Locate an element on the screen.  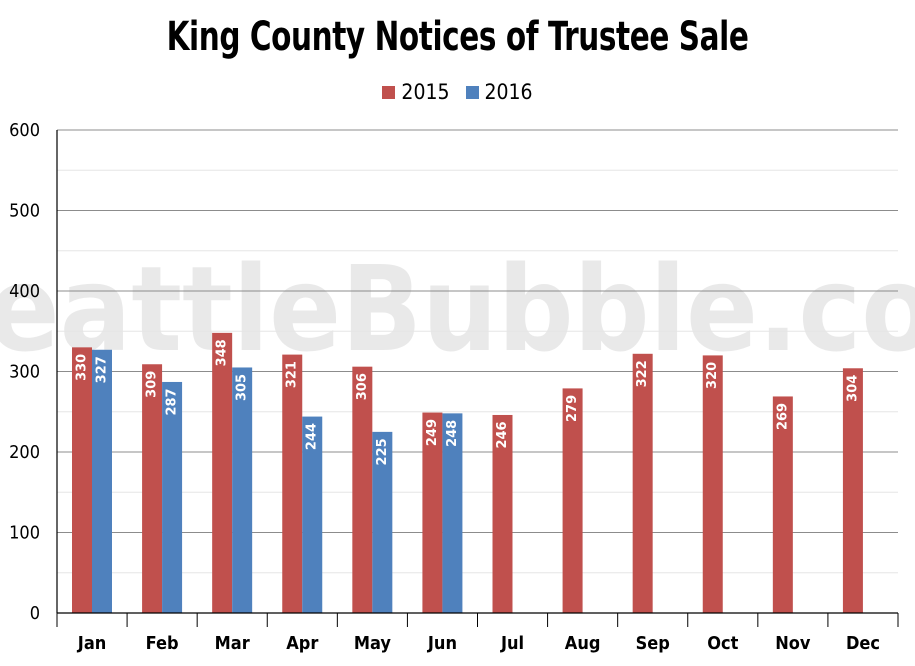
bar-2015-jun is located at coordinates (432, 512).